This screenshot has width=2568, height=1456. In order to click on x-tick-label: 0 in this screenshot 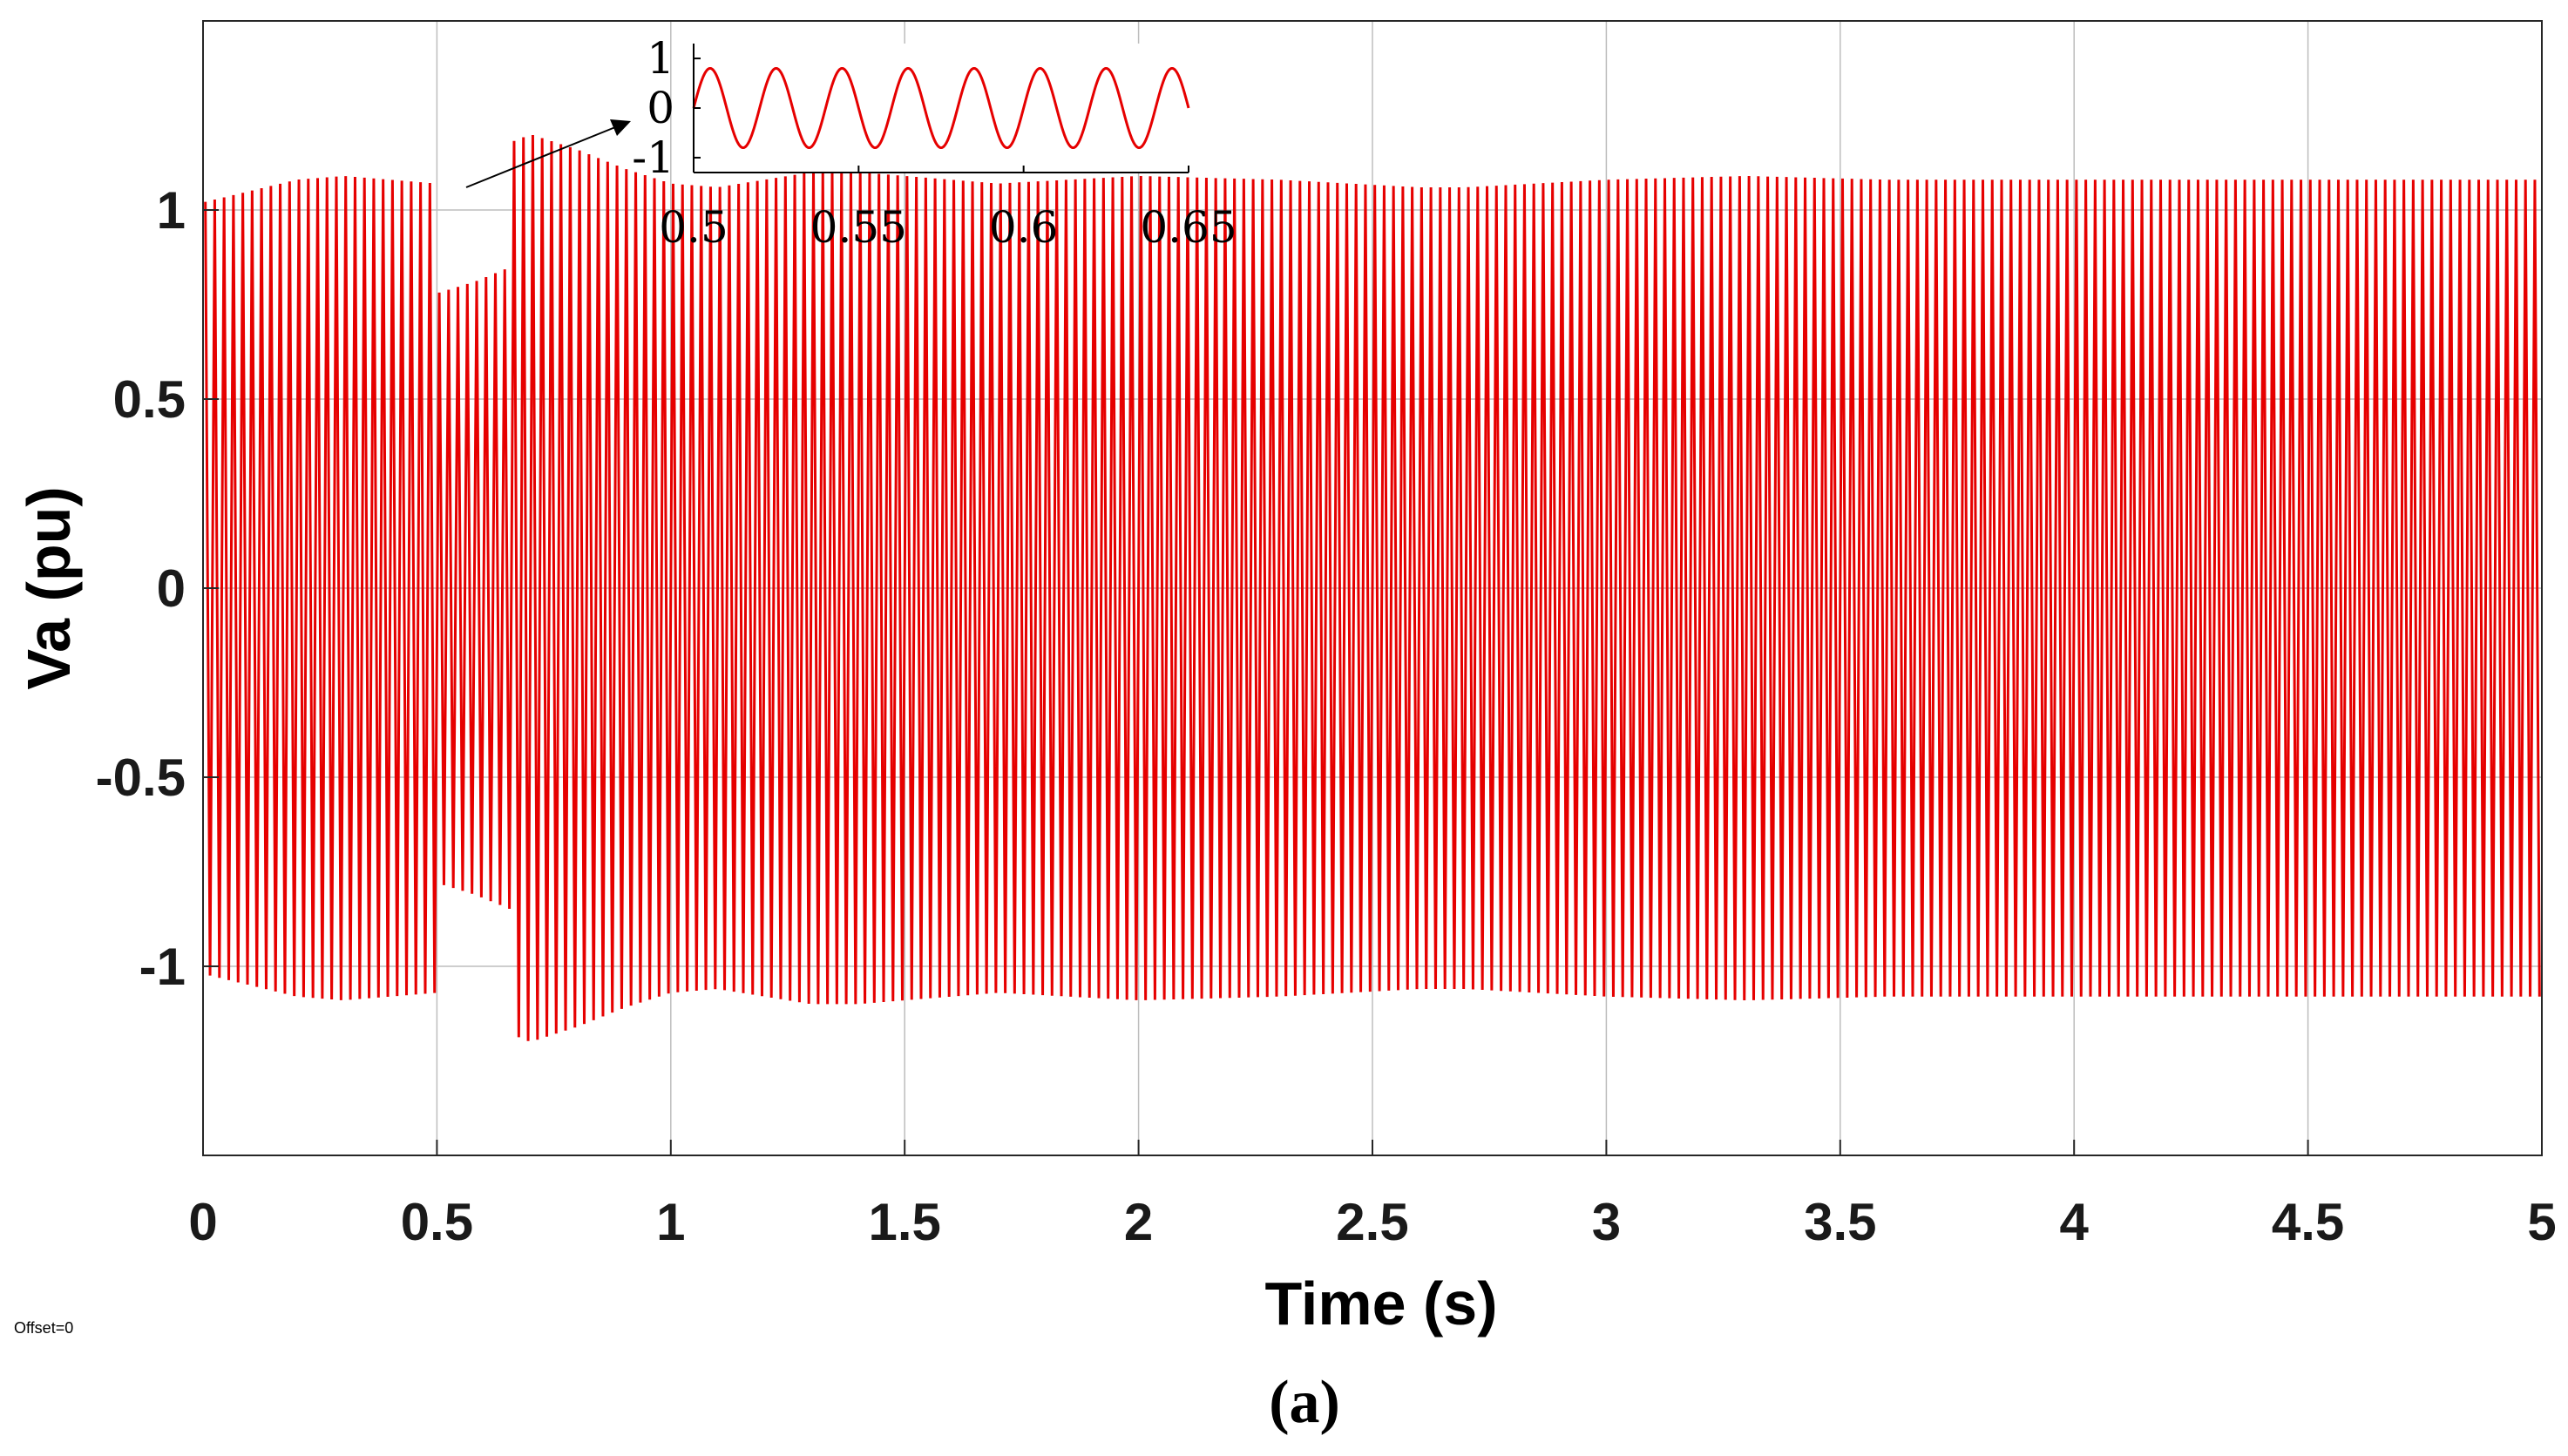, I will do `click(202, 1222)`.